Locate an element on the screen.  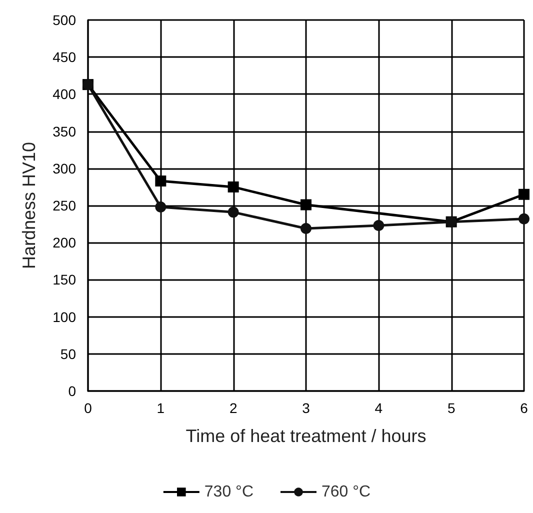
x-tick-label: 4 is located at coordinates (378, 408).